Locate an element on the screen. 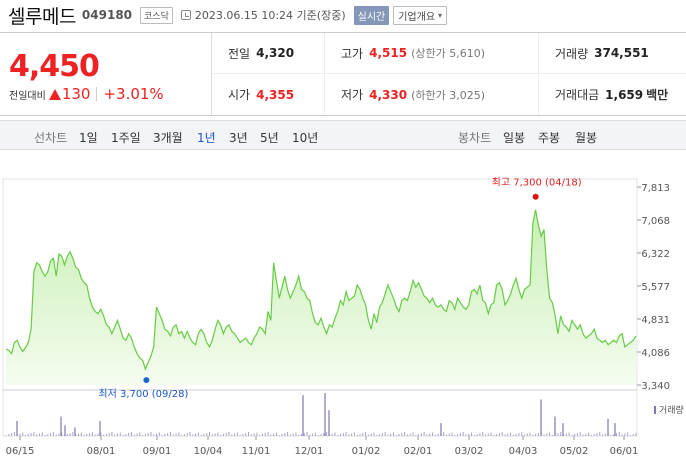 The height and width of the screenshot is (466, 686). tab-monthly: 월봉 is located at coordinates (586, 138).